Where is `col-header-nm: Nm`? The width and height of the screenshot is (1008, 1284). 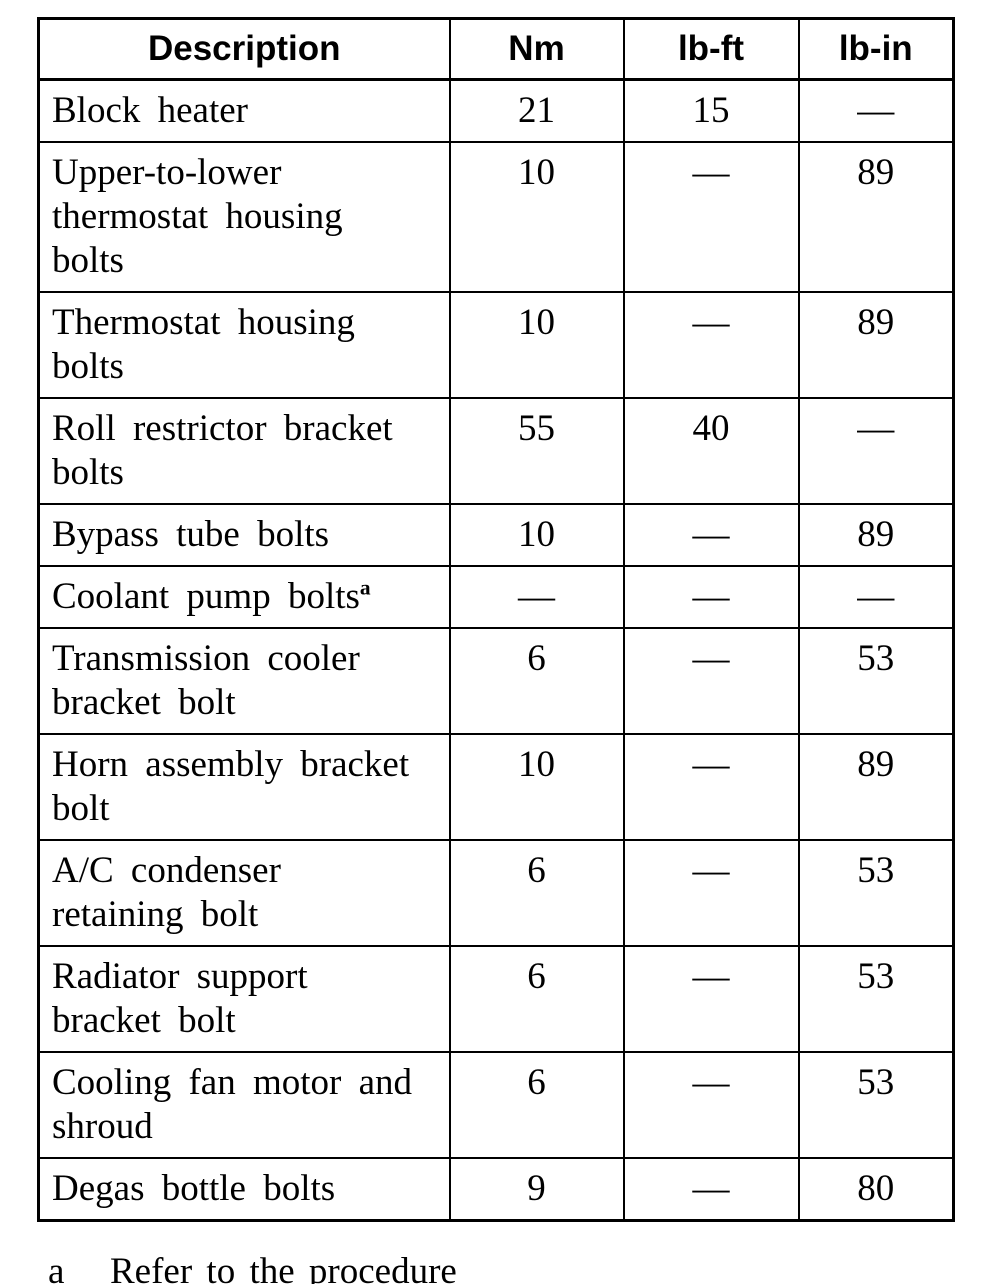
col-header-nm: Nm is located at coordinates (536, 49).